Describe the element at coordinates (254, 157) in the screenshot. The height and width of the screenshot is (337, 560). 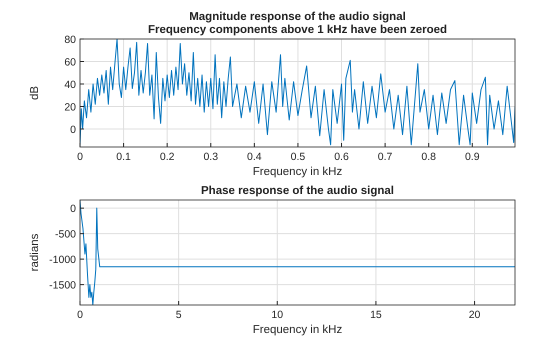
I see `x-tick-label: 0.4` at that location.